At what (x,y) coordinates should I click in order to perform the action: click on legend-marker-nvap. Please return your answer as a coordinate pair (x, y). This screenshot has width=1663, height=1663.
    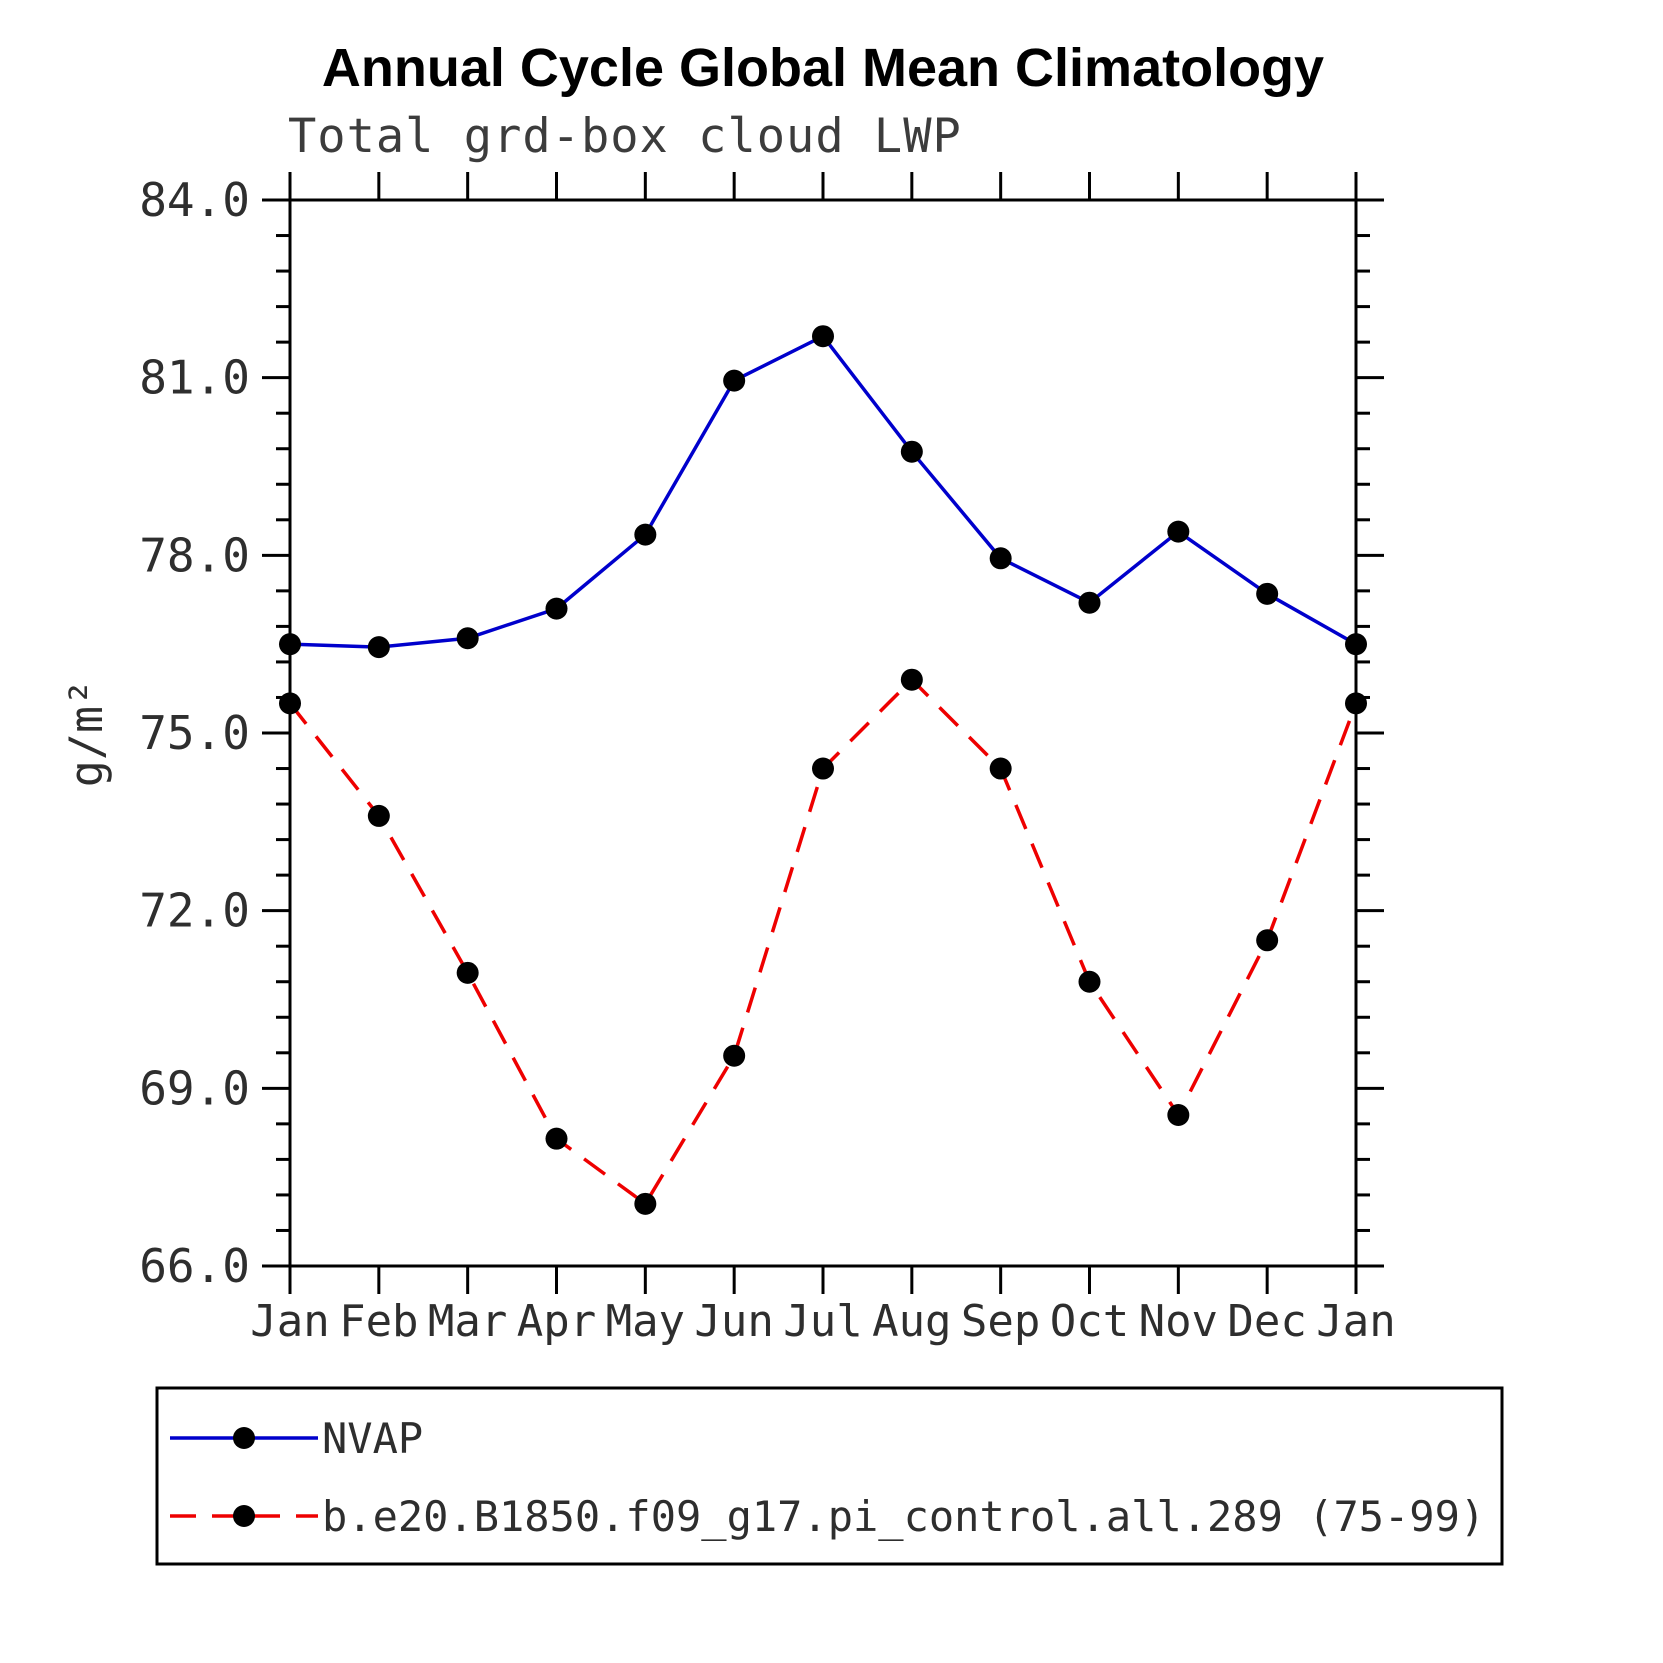
    Looking at the image, I should click on (244, 1438).